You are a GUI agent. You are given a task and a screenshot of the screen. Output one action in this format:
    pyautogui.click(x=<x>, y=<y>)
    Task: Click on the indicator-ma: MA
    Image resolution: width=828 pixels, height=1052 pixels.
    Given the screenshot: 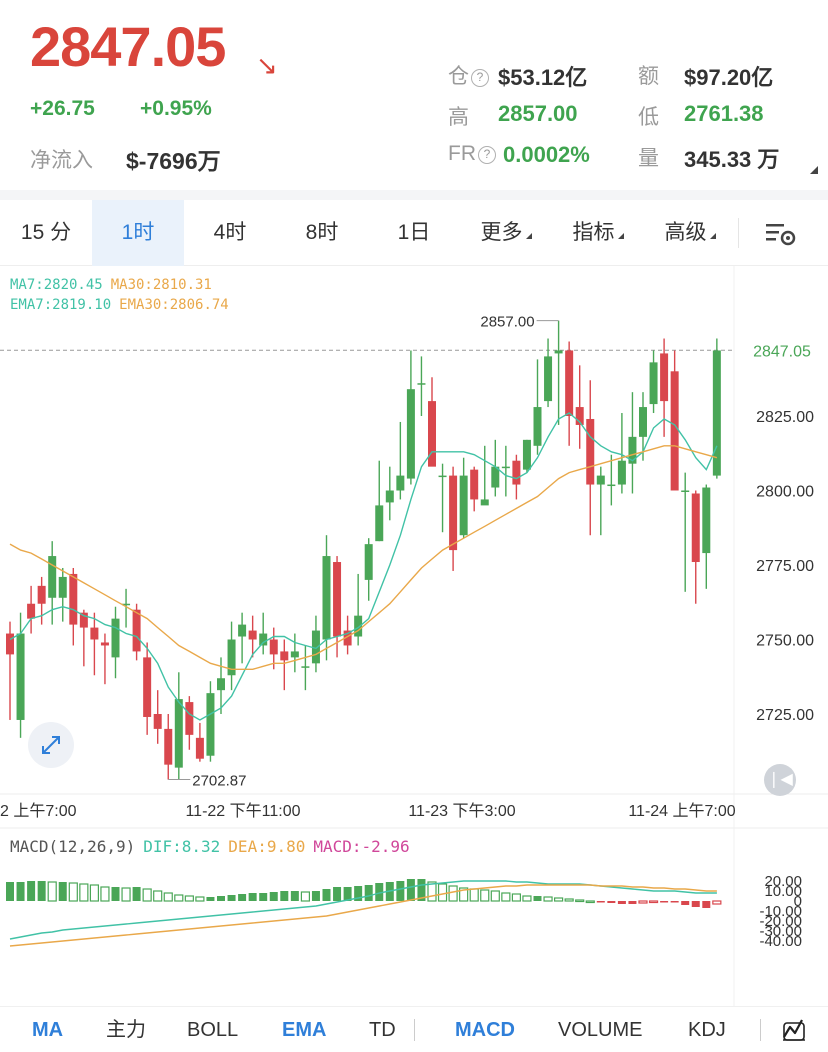 What is the action you would take?
    pyautogui.click(x=48, y=1030)
    